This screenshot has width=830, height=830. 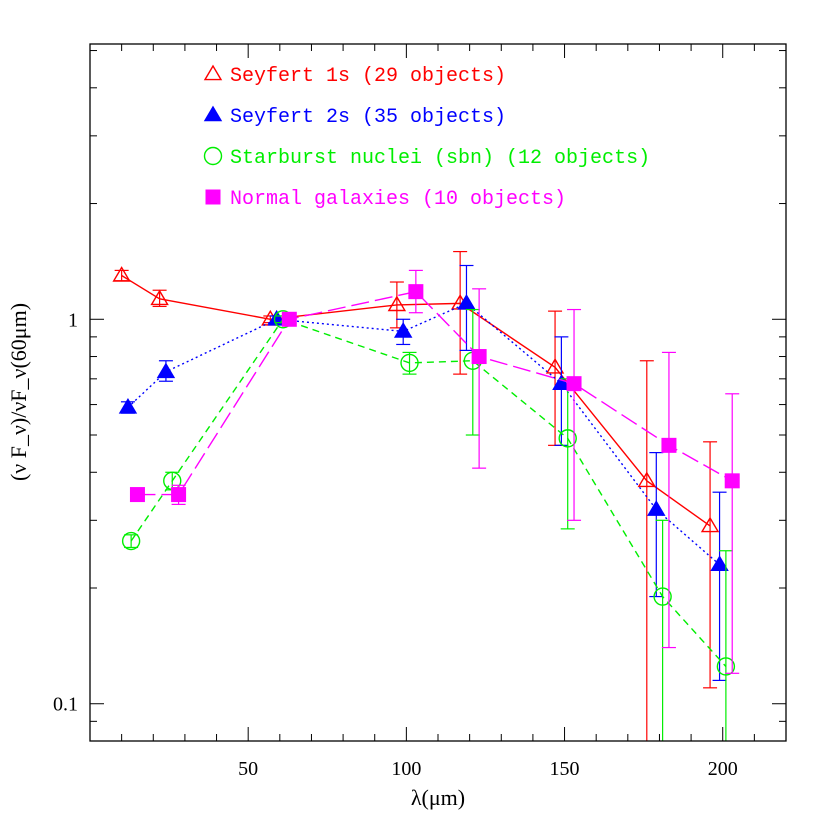 What do you see at coordinates (73, 320) in the screenshot?
I see `y-tick-label: 1` at bounding box center [73, 320].